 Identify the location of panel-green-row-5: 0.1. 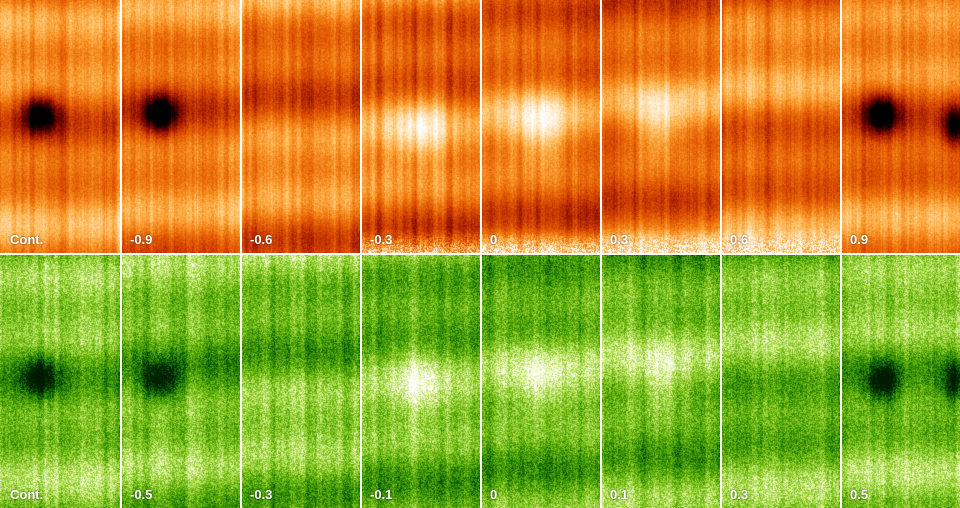
(660, 381).